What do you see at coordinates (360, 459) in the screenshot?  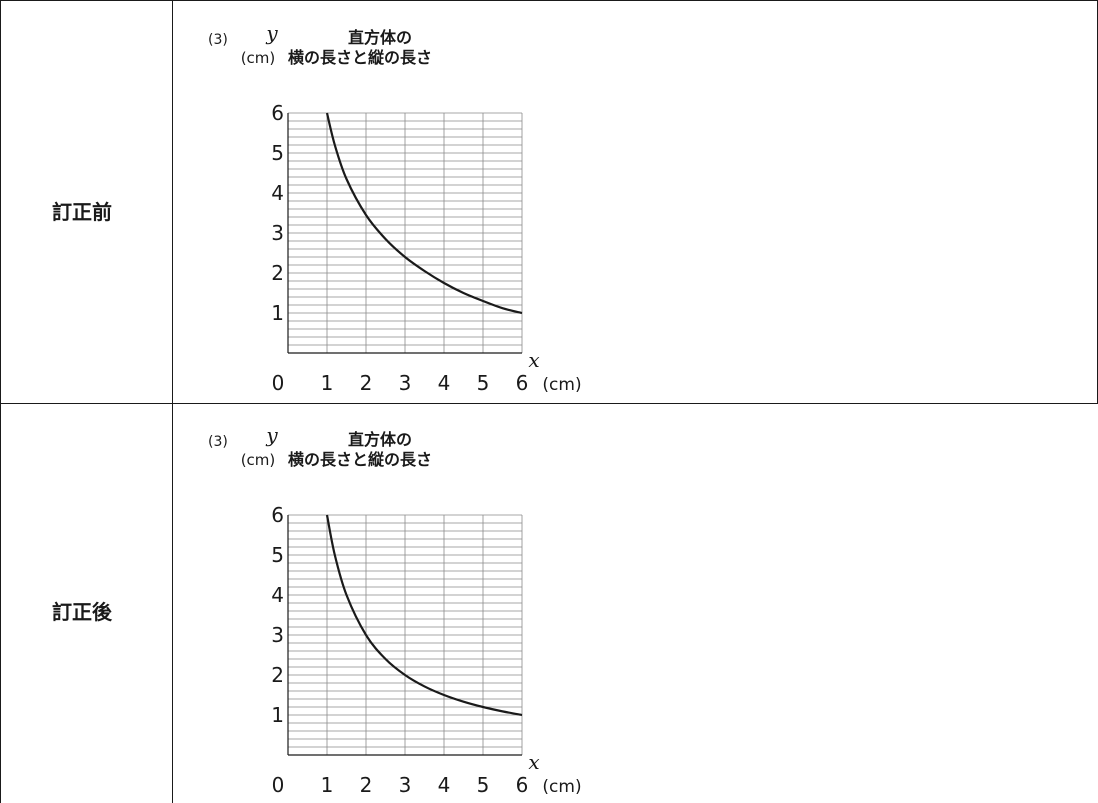 I see `chart1-title-line2: 横の長さと縦の長さ` at bounding box center [360, 459].